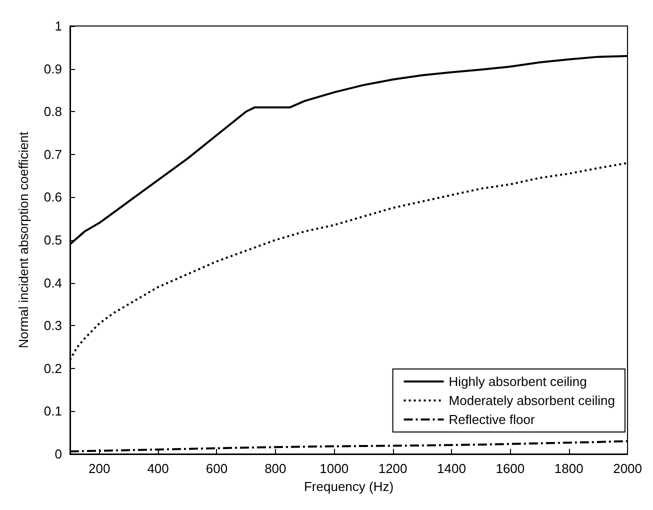 The height and width of the screenshot is (510, 653). I want to click on y-tick-label: 1, so click(58, 26).